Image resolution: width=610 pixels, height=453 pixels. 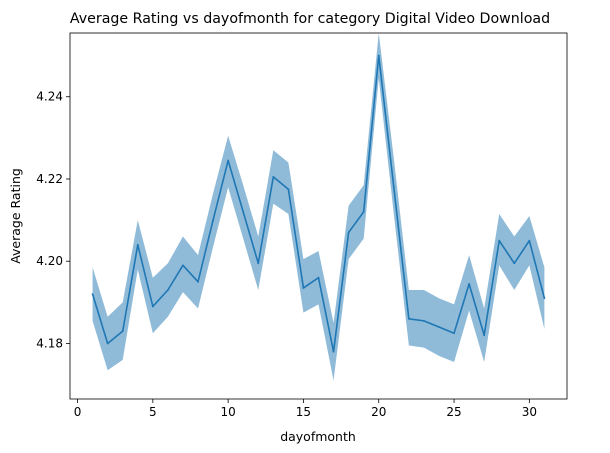 What do you see at coordinates (529, 412) in the screenshot?
I see `x-tick-label: 30` at bounding box center [529, 412].